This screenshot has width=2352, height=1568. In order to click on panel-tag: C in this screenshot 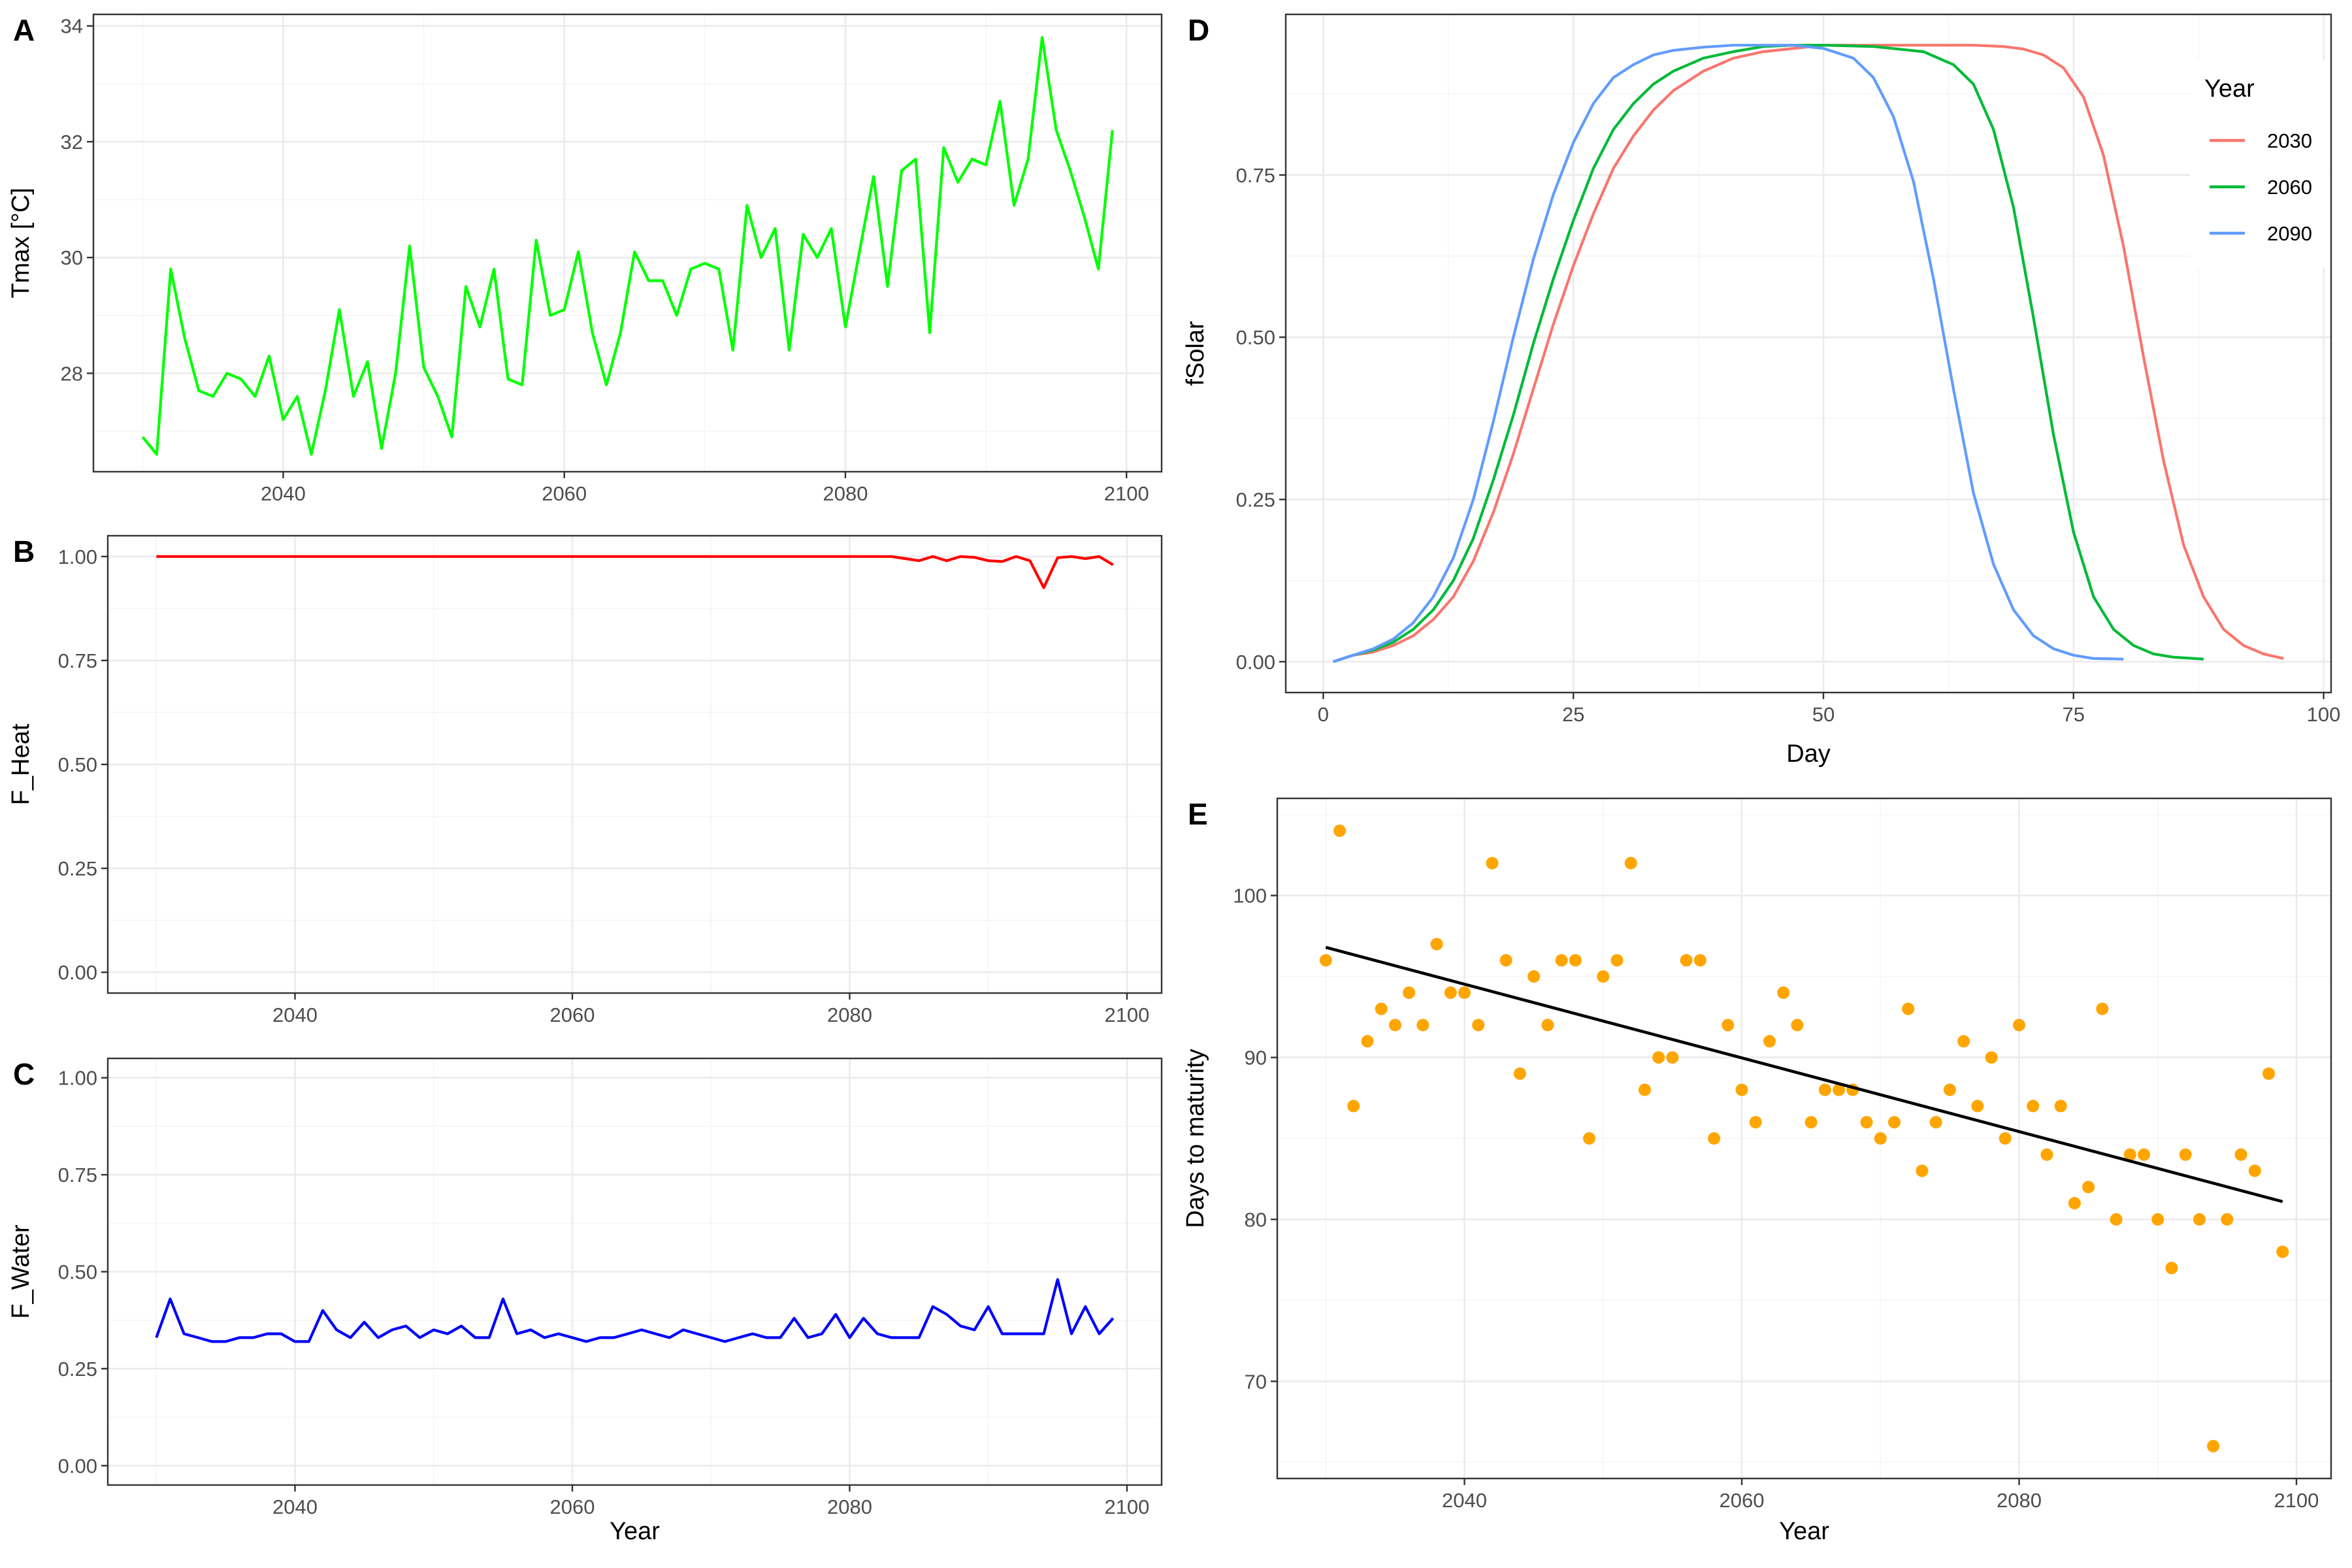, I will do `click(24, 1074)`.